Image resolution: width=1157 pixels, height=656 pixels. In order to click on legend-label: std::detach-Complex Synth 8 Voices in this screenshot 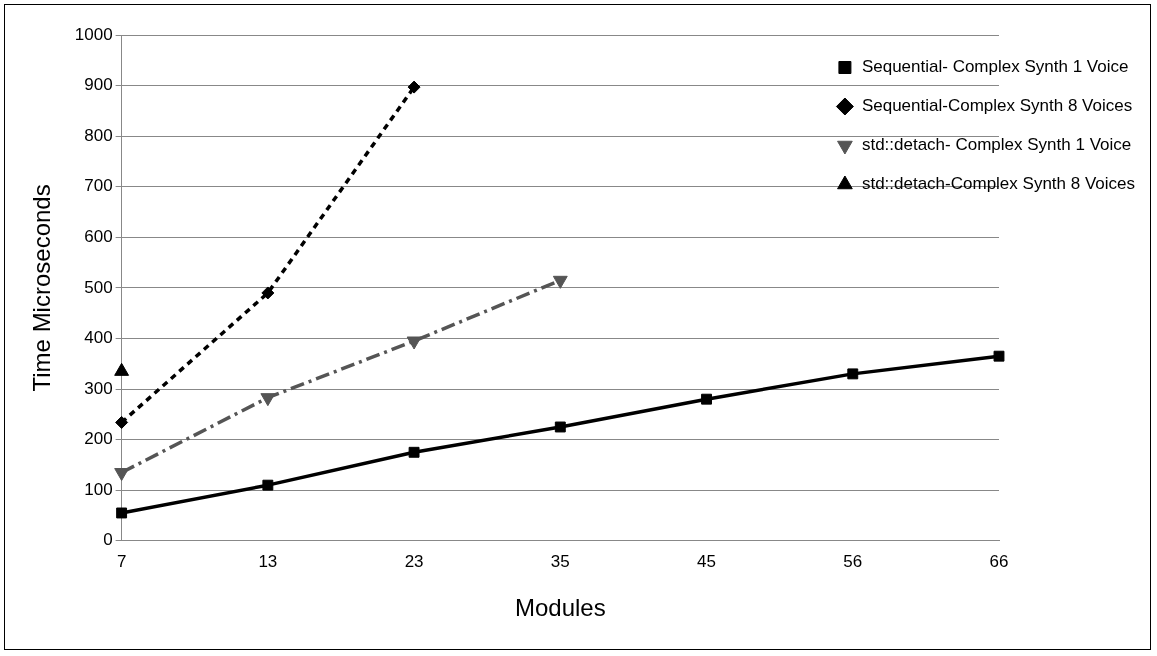, I will do `click(998, 184)`.